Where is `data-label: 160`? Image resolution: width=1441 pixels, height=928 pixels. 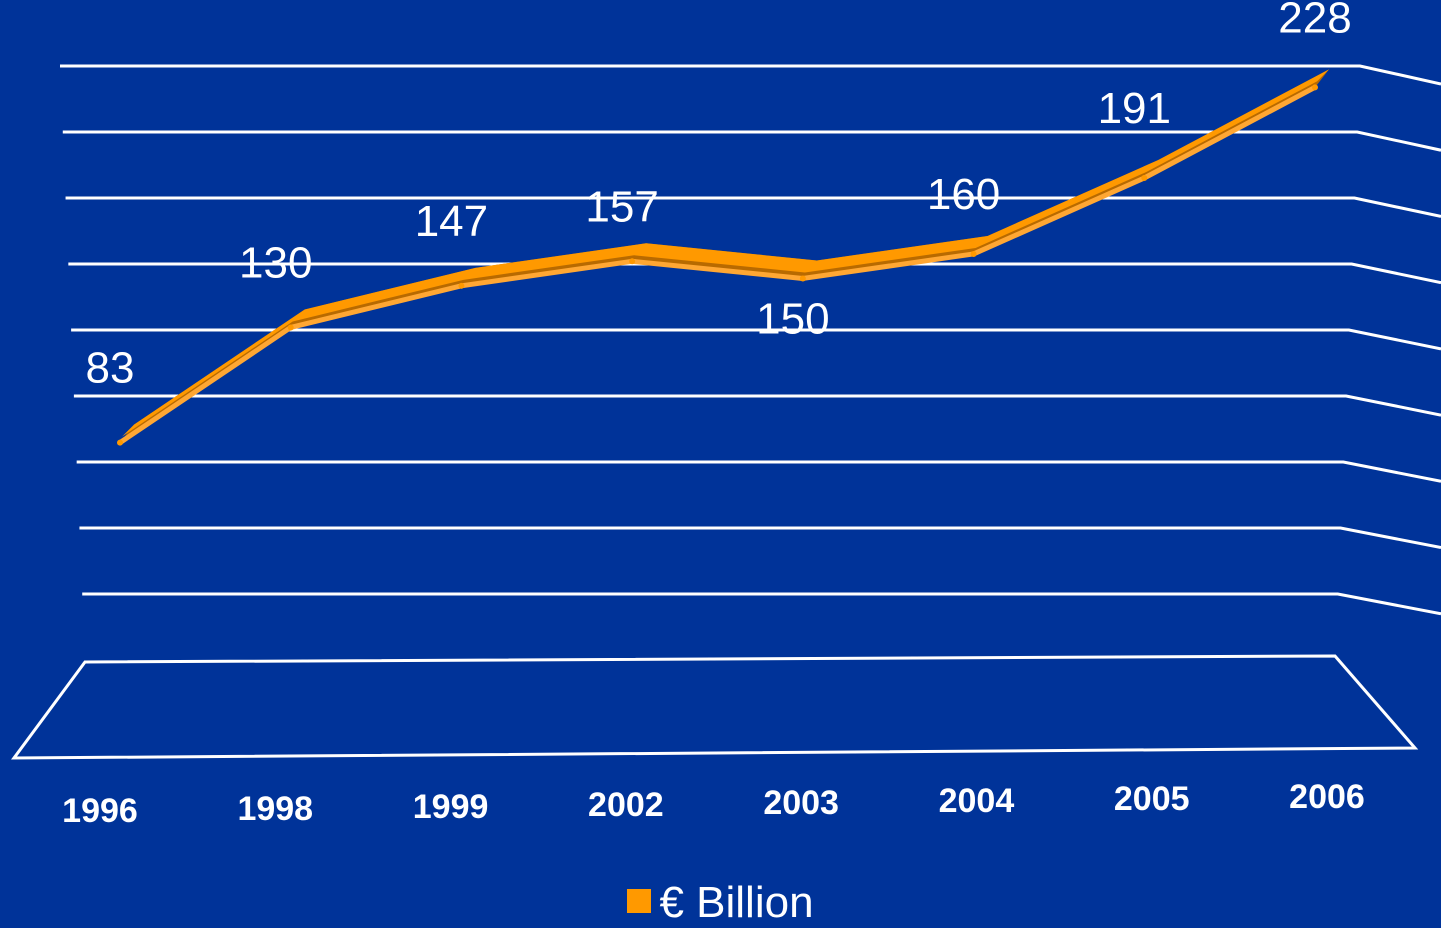
data-label: 160 is located at coordinates (963, 194).